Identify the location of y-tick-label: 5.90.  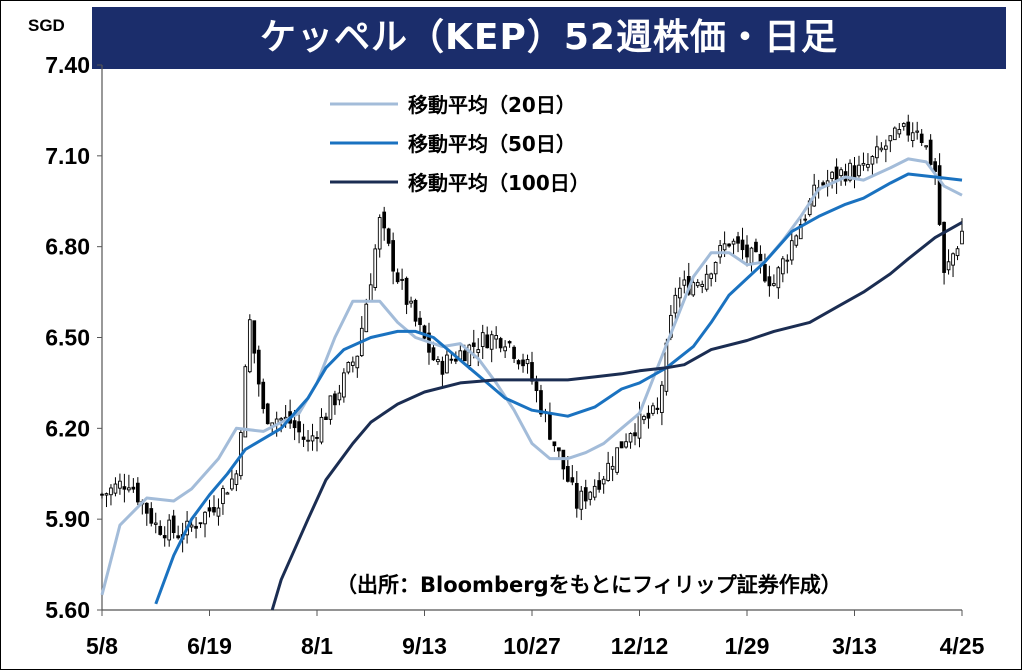
(67, 519).